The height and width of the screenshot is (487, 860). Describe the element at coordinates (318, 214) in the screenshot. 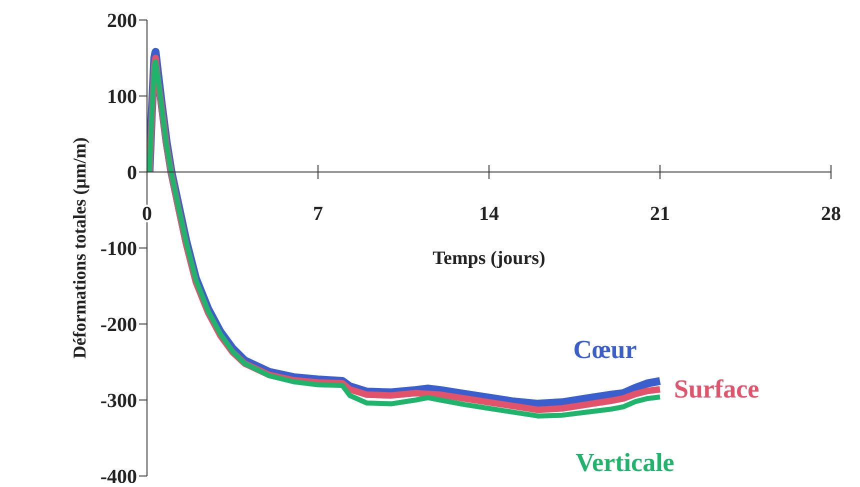

I see `x-tick-label: 7` at that location.